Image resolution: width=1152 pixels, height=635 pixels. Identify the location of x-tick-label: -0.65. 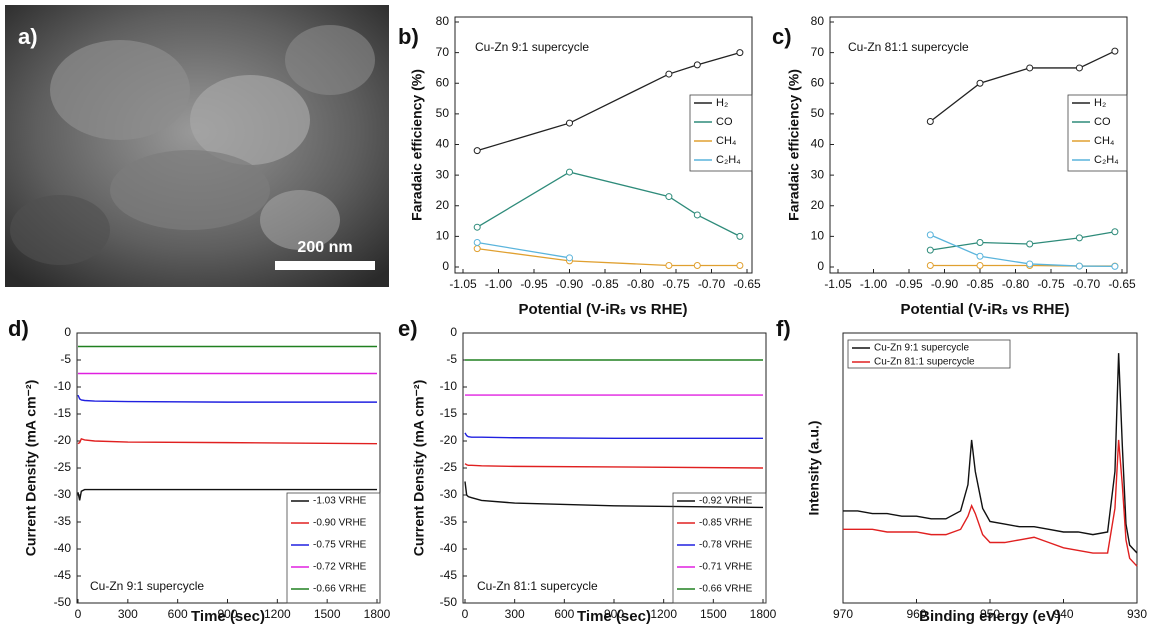
(1122, 284).